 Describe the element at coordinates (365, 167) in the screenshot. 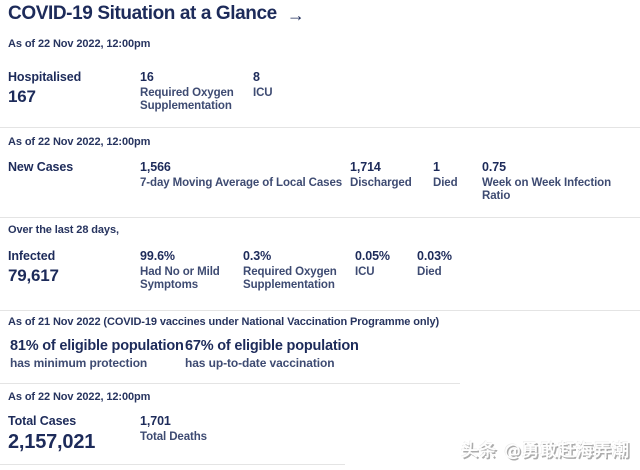

I see `stat-value: 1,714` at that location.